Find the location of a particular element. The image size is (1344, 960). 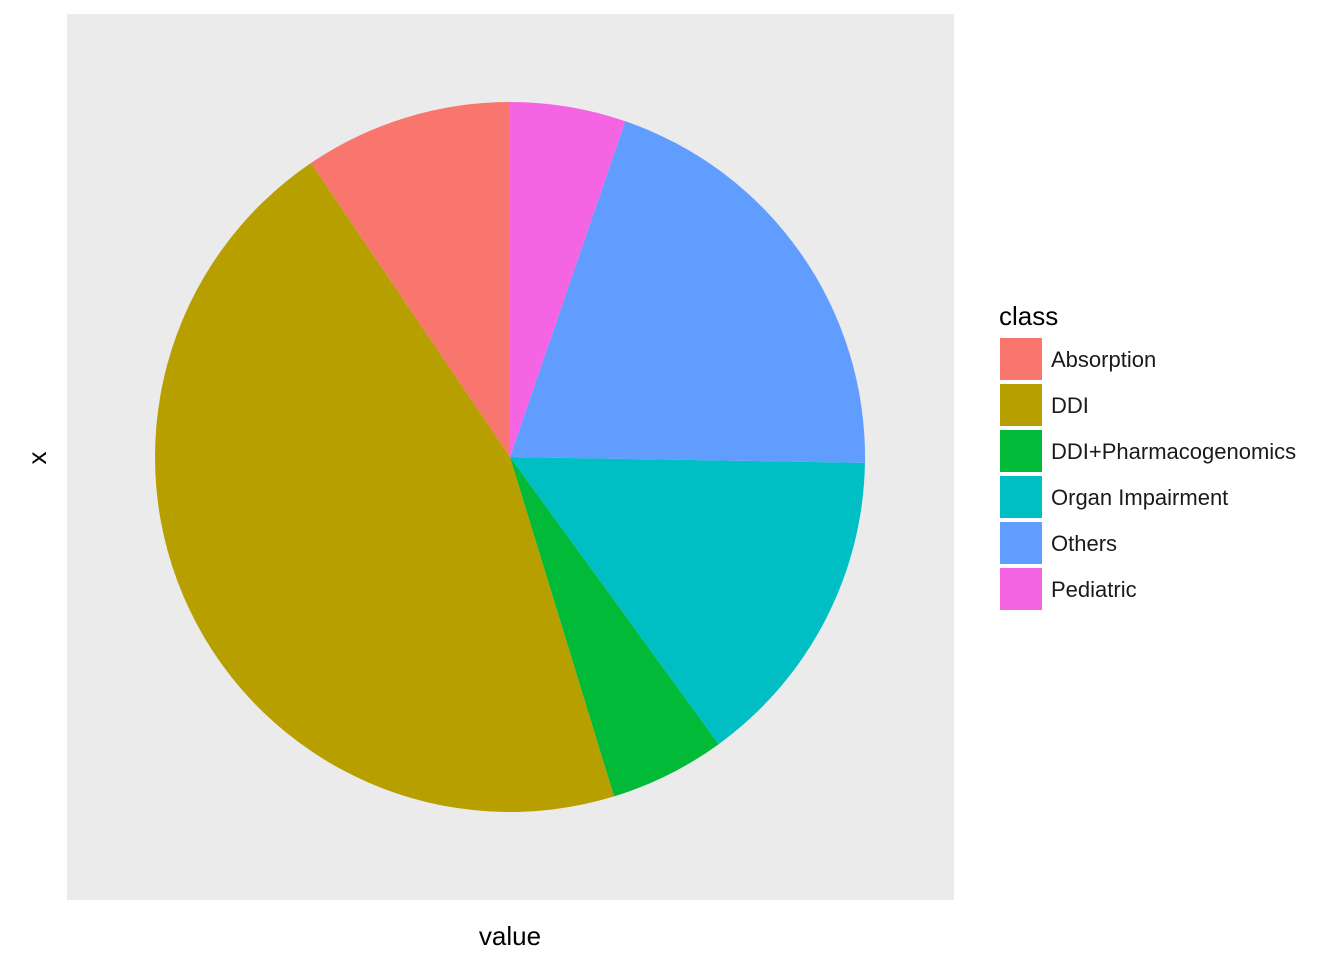

pie-slice-absorption is located at coordinates (410, 279).